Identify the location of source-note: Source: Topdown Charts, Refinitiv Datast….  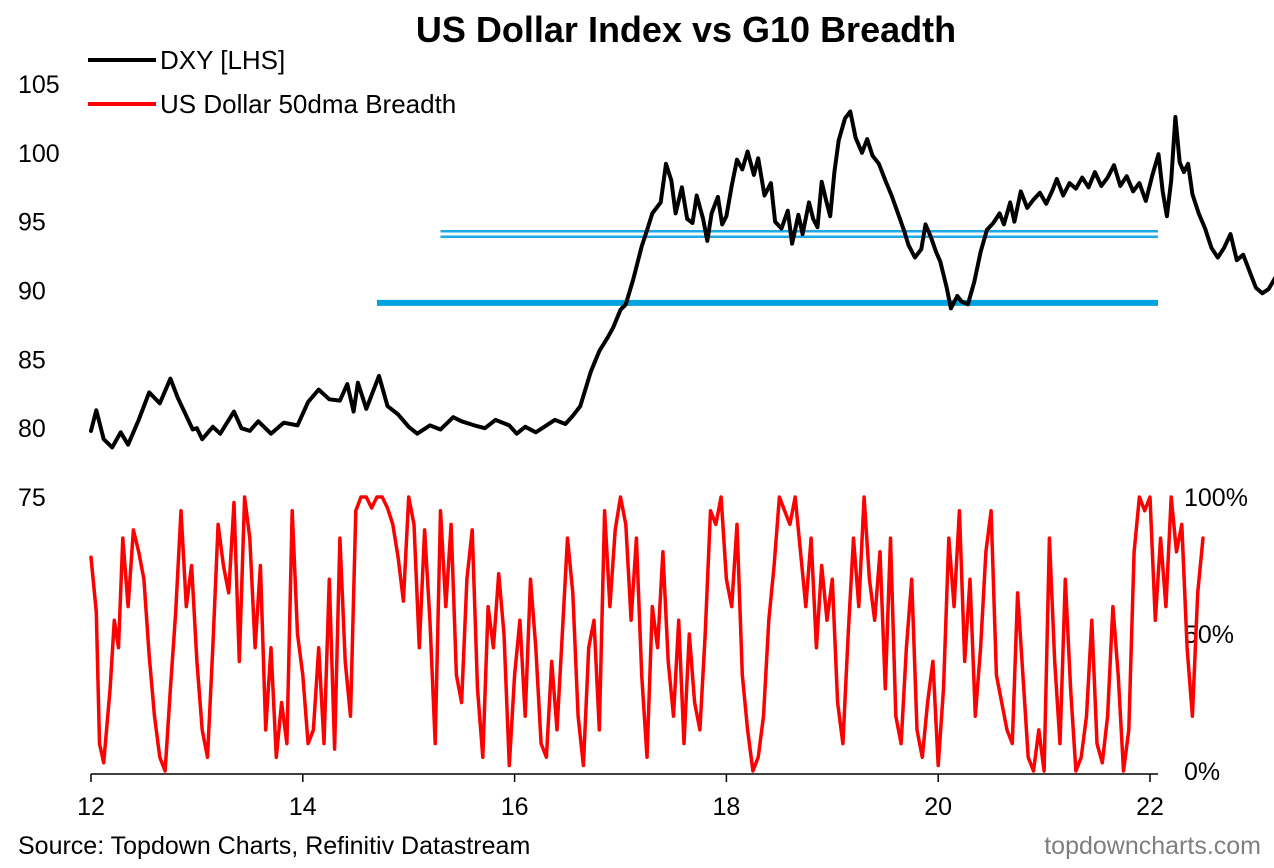
(274, 846).